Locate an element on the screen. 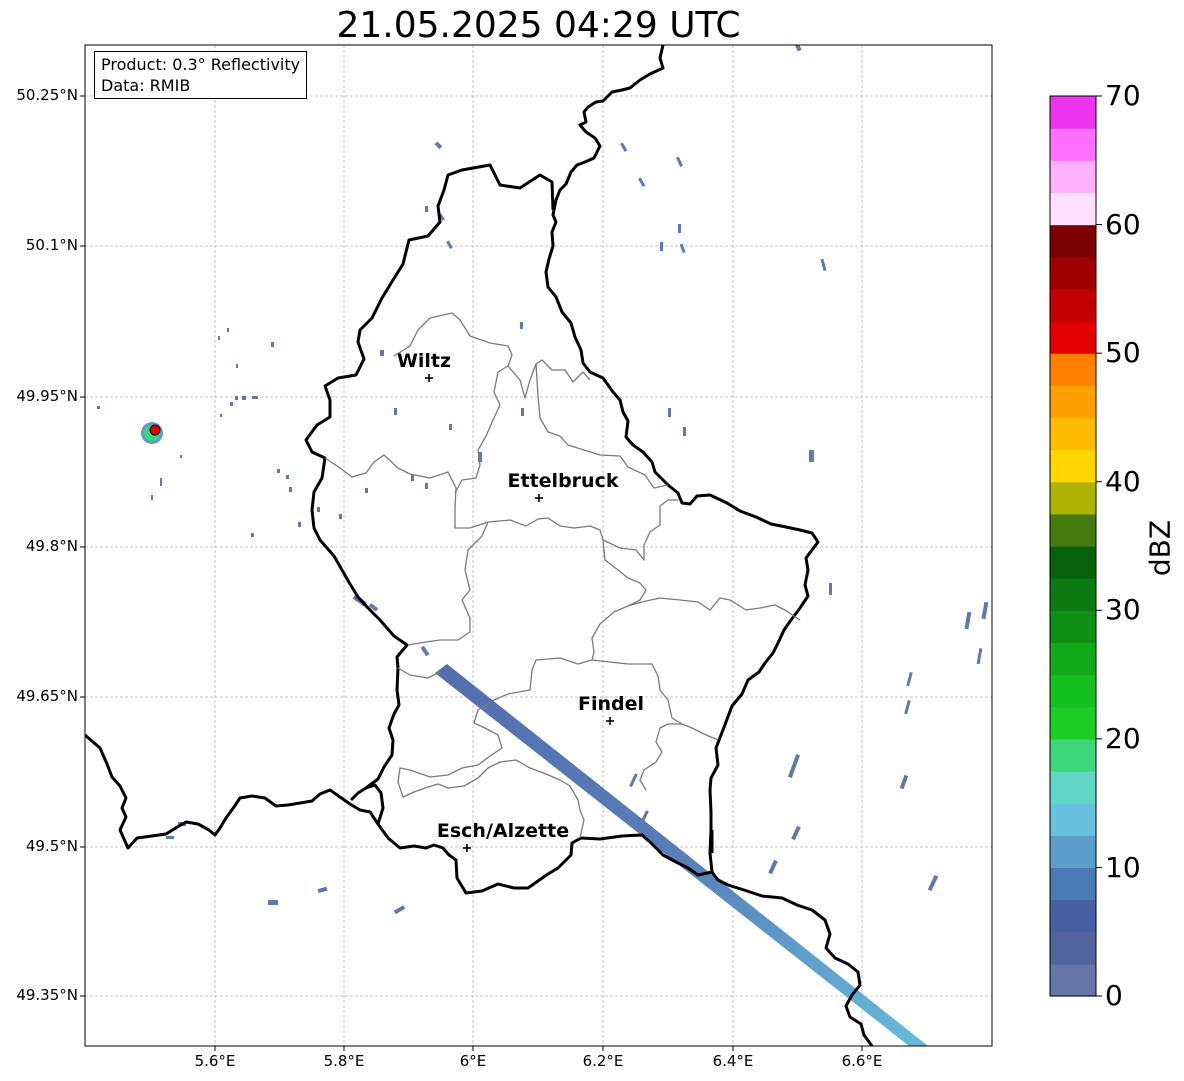  y-tick-label: 49.95°N is located at coordinates (47, 396).